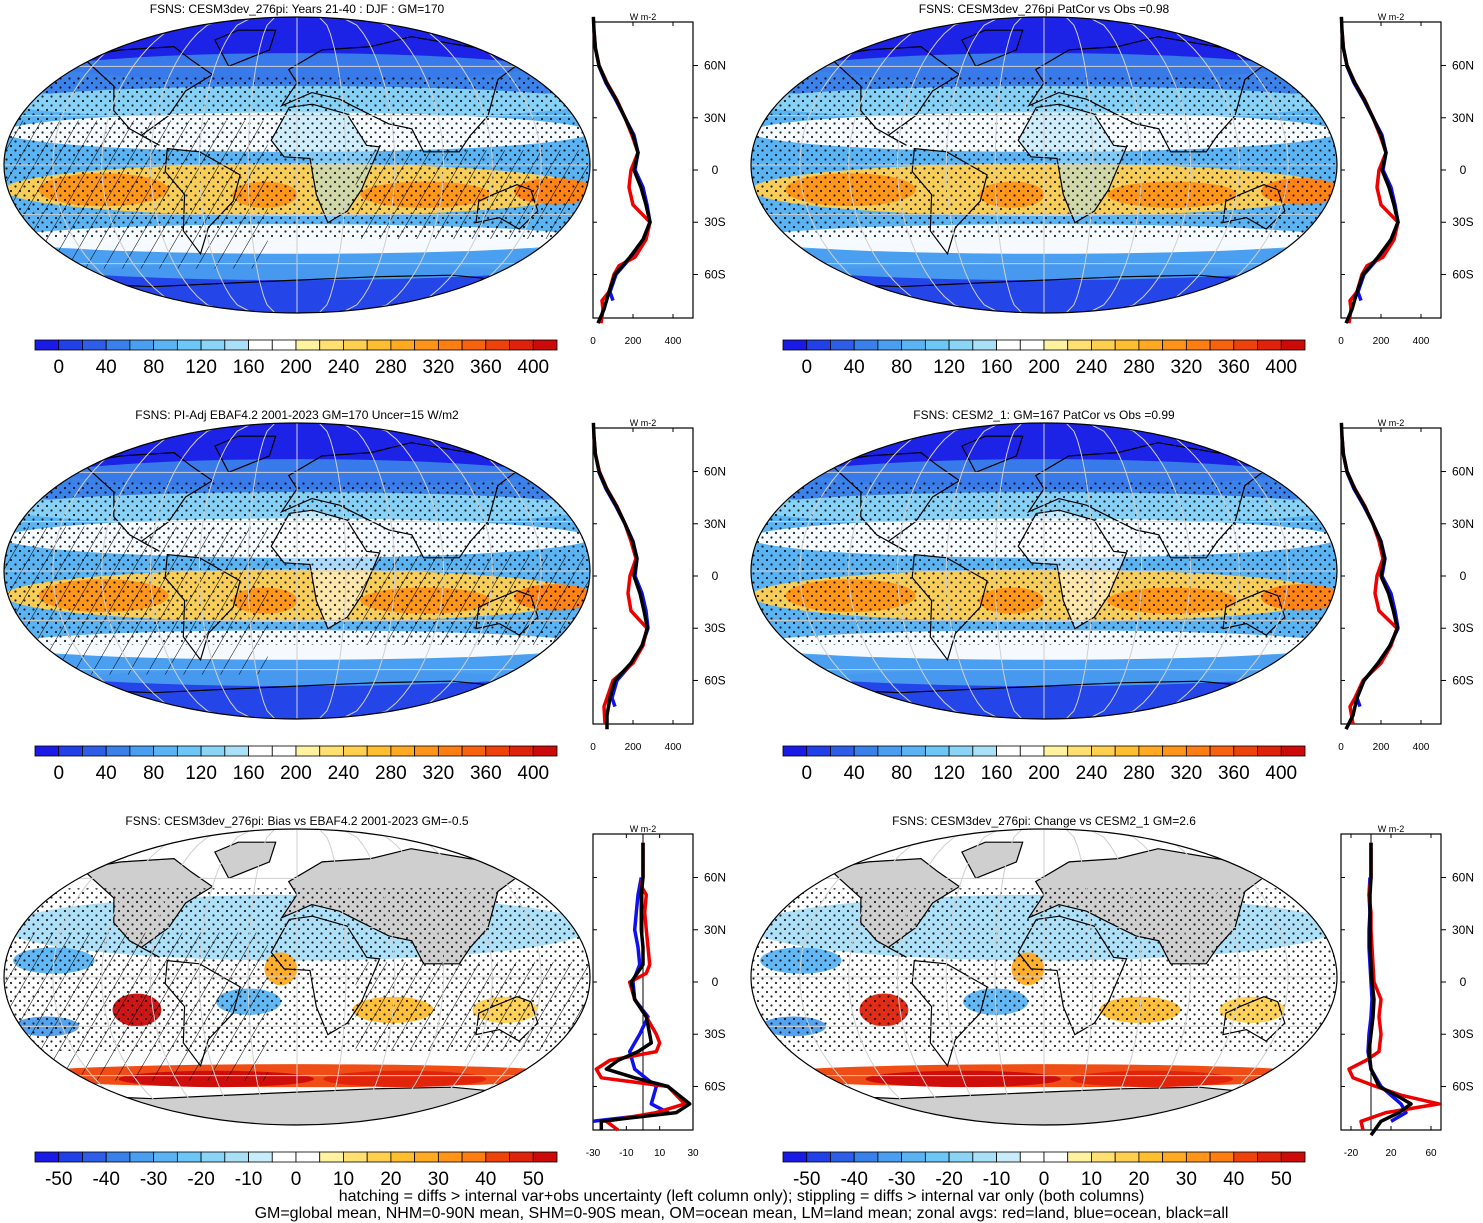 The image size is (1483, 1223). I want to click on colorbar-tick-label: 50, so click(1281, 1179).